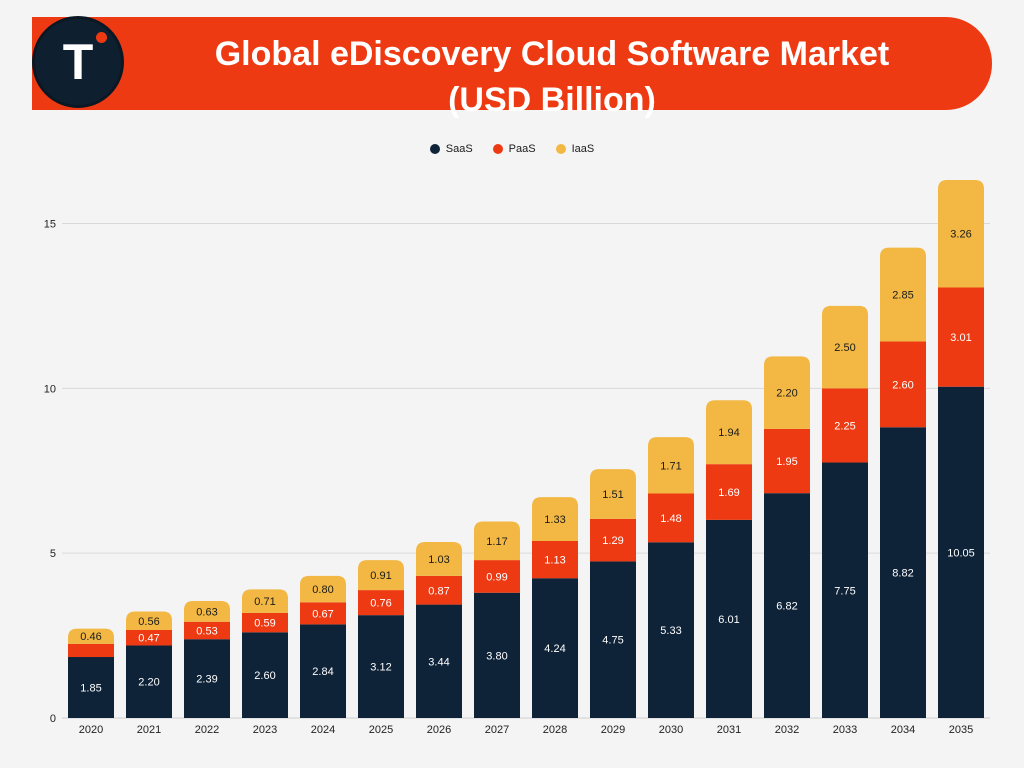  Describe the element at coordinates (671, 730) in the screenshot. I see `x-tick-label-2030: 2030` at that location.